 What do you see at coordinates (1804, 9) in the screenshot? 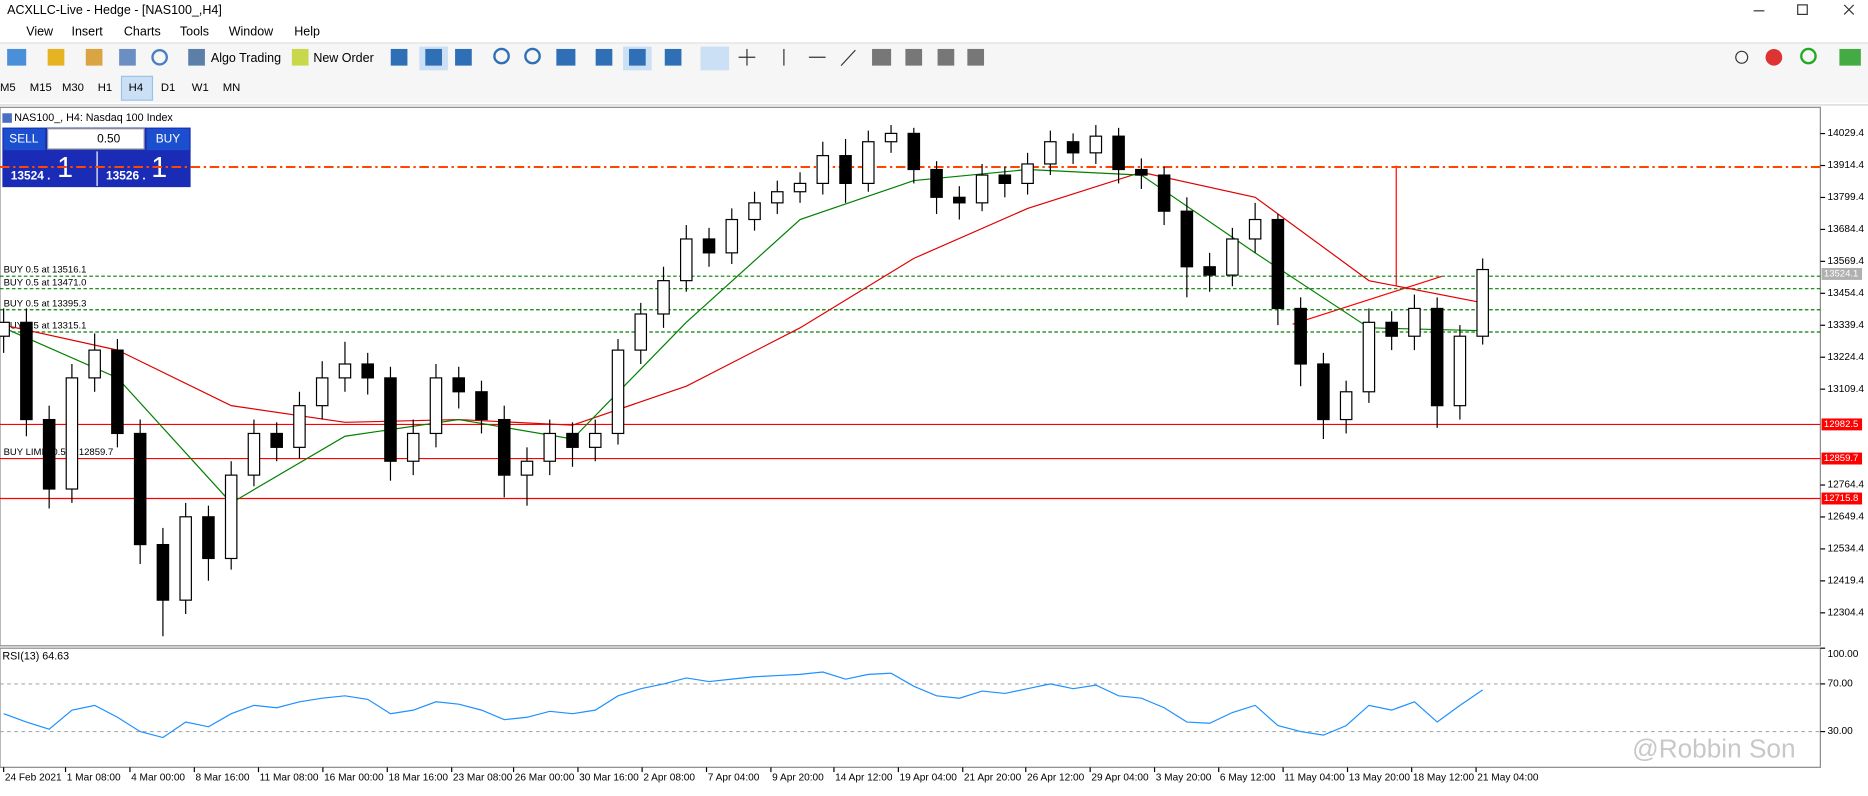
I see `window-controls` at bounding box center [1804, 9].